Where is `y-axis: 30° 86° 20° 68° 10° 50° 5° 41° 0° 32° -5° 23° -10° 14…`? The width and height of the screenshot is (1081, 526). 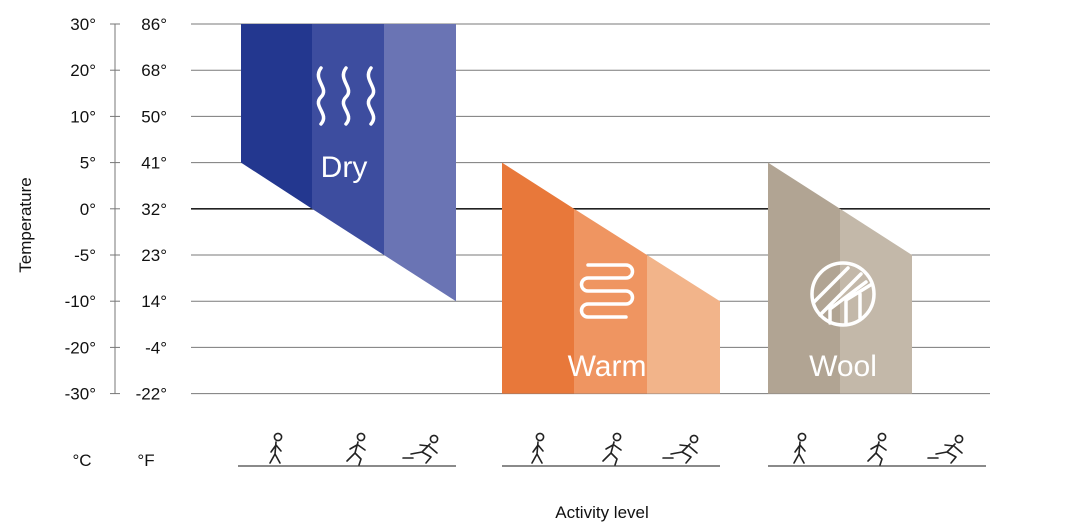 y-axis: 30° 86° 20° 68° 10° 50° 5° 41° 0° 32° -5° 23° -10° 14… is located at coordinates (116, 209).